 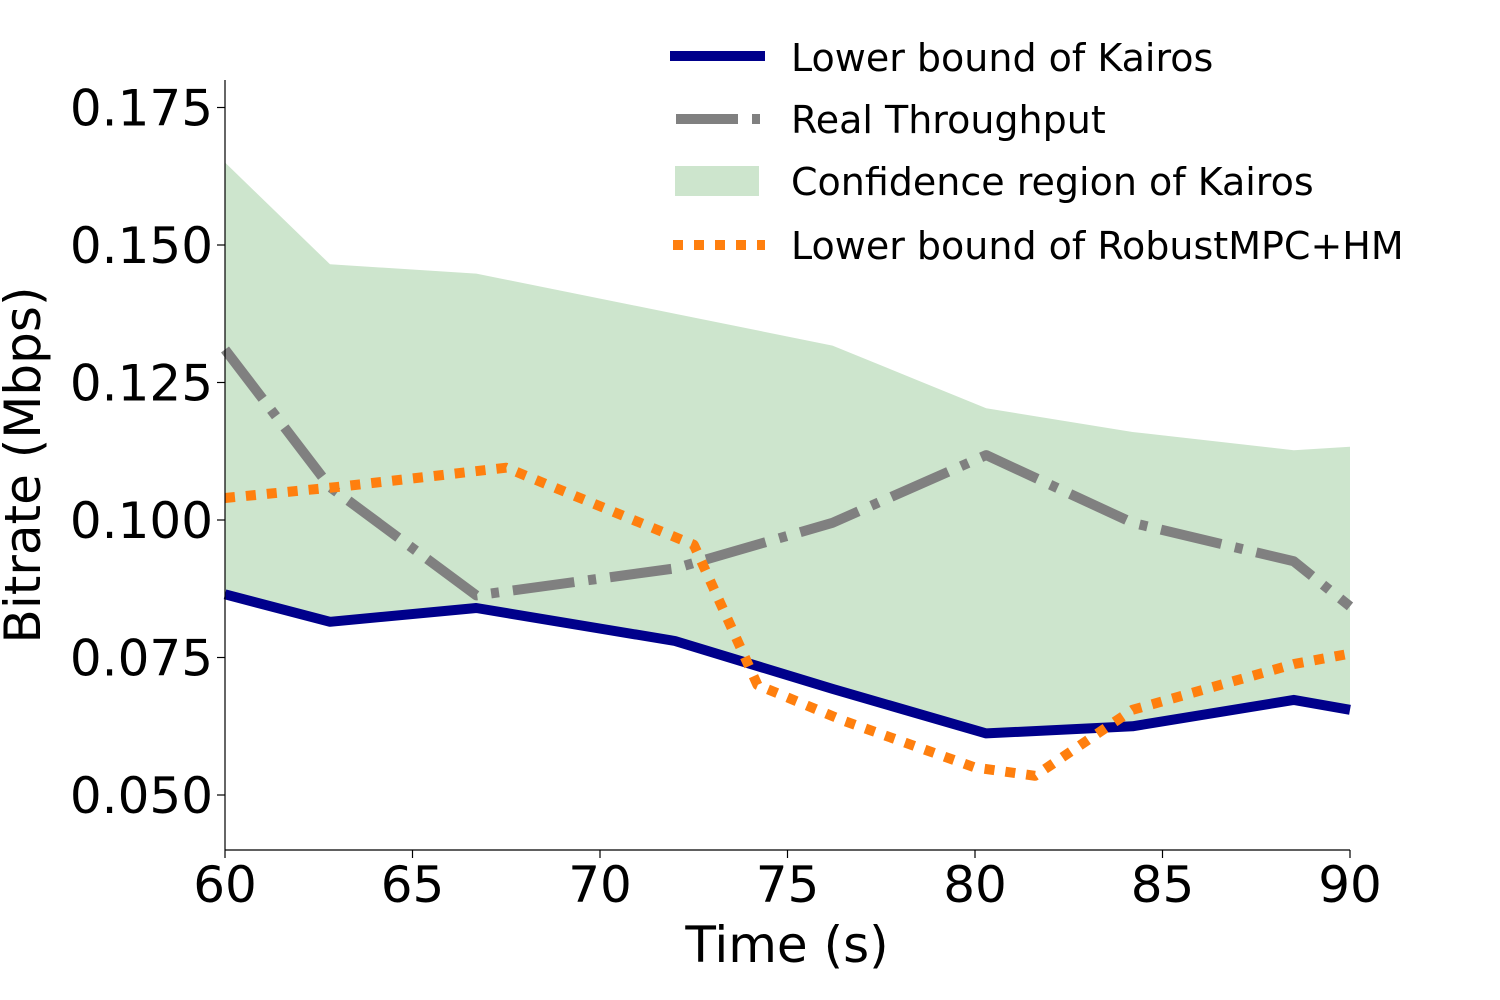 What do you see at coordinates (1097, 246) in the screenshot?
I see `legend-label-robustmpc-lower: Lower bound of RobustMPC+HM` at bounding box center [1097, 246].